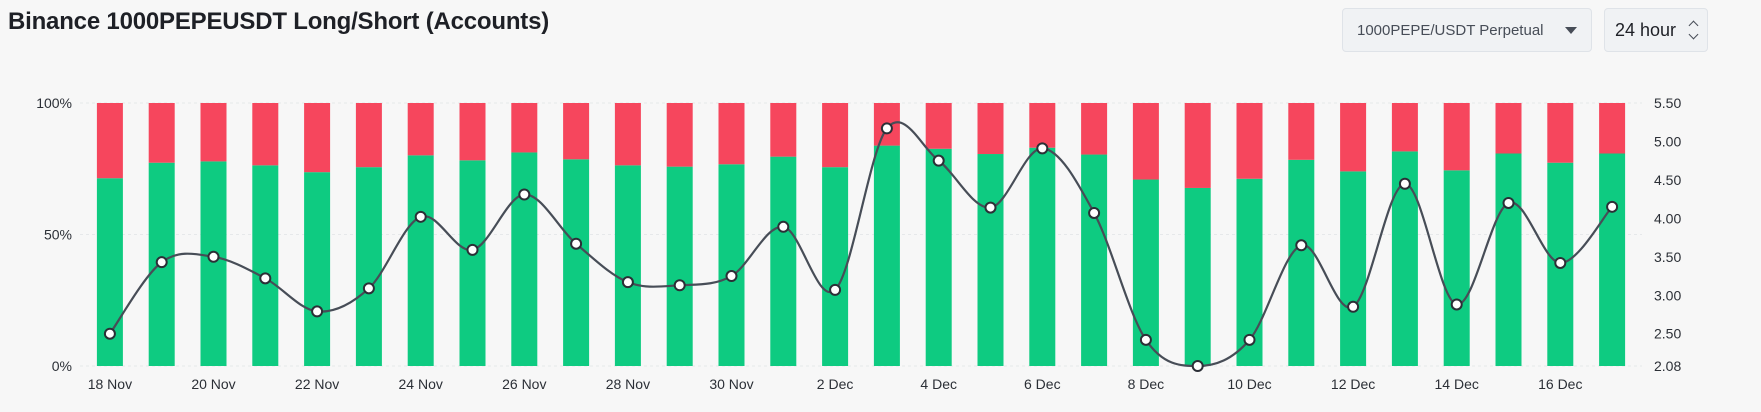 Image resolution: width=1761 pixels, height=412 pixels. Describe the element at coordinates (317, 384) in the screenshot. I see `x-tick-label: 22 Nov` at that location.